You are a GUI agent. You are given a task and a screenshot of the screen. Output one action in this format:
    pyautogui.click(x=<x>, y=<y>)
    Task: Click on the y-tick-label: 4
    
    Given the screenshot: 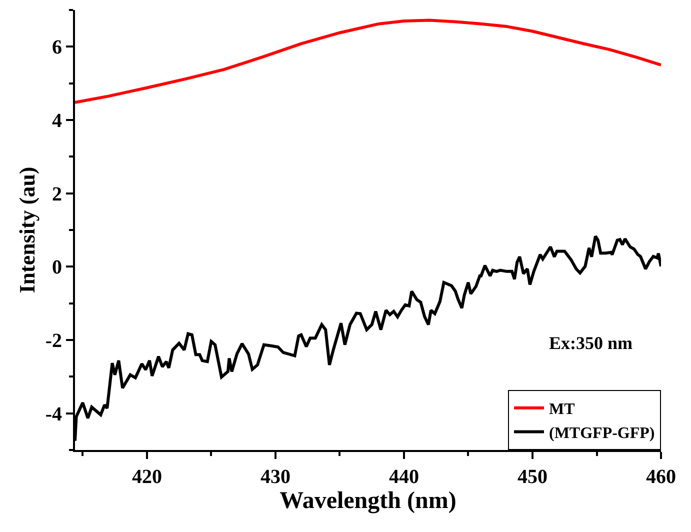 What is the action you would take?
    pyautogui.click(x=57, y=121)
    